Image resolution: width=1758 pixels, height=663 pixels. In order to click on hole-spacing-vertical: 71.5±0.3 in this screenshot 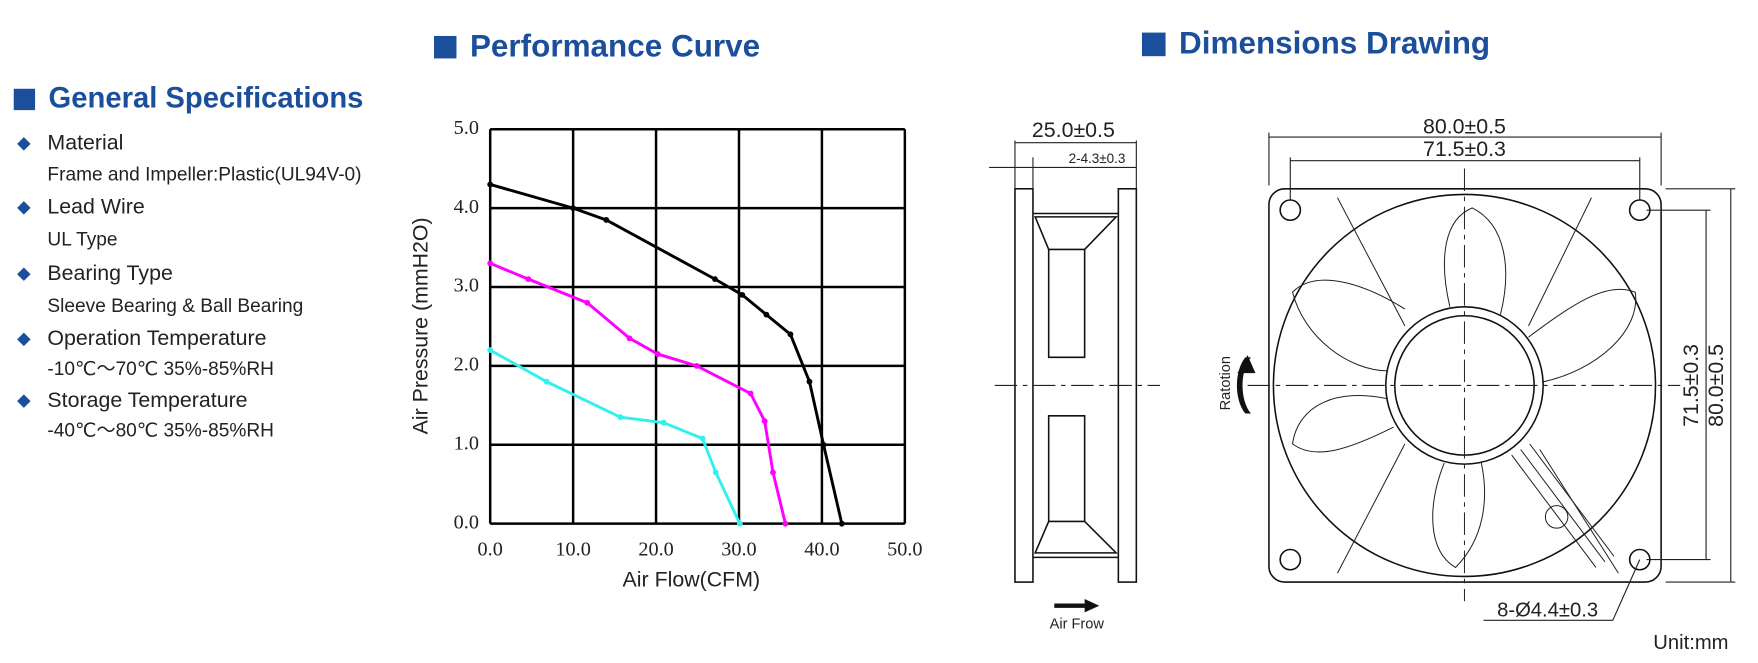, I will do `click(1691, 385)`.